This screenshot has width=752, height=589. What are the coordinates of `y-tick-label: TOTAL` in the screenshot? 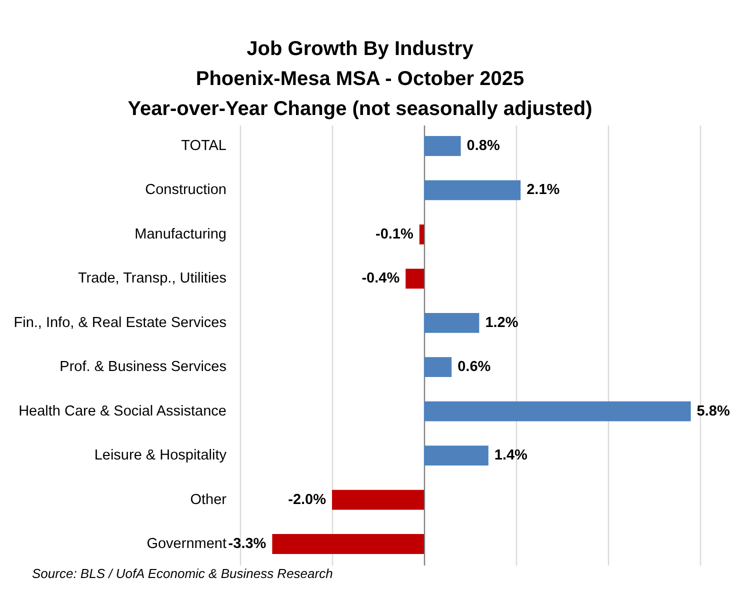 It's located at (203, 146).